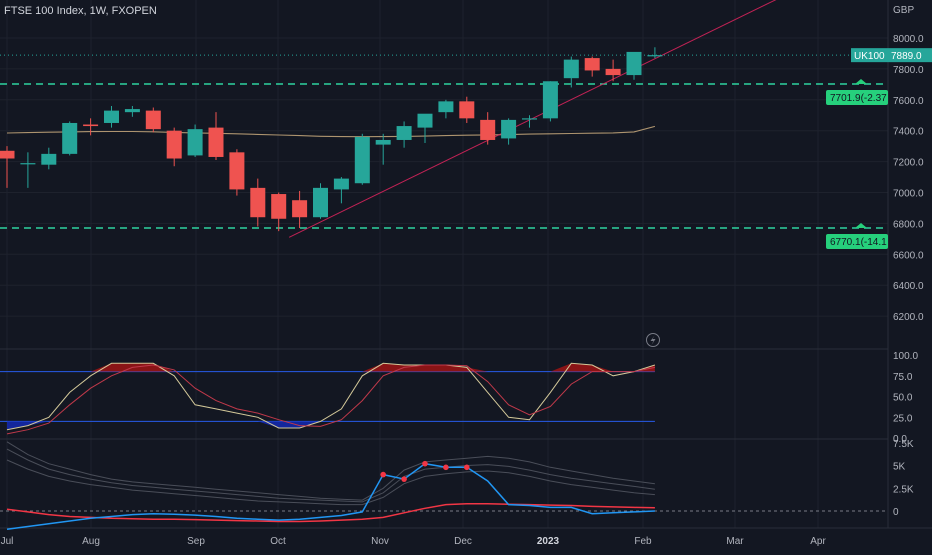 The image size is (932, 555). Describe the element at coordinates (908, 317) in the screenshot. I see `price-tick-9: 6200.0` at that location.